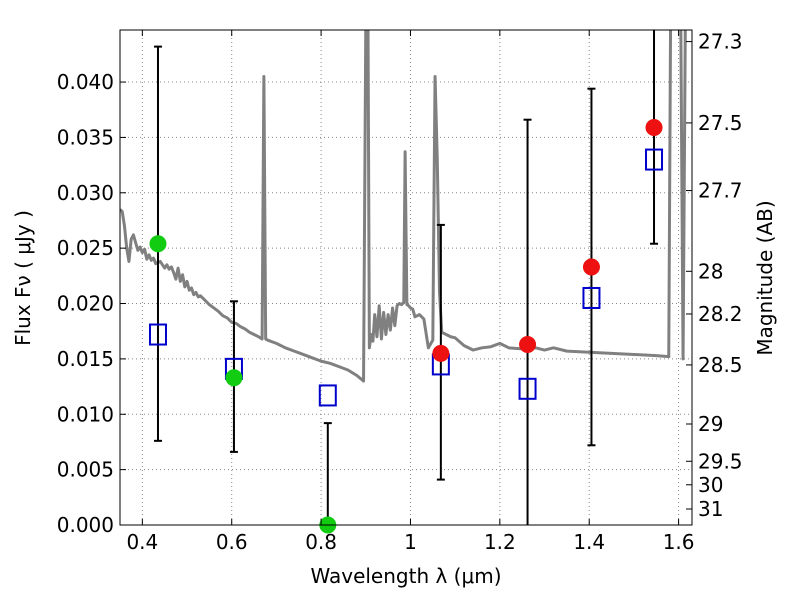  I want to click on x-tick-label: 1.2, so click(500, 542).